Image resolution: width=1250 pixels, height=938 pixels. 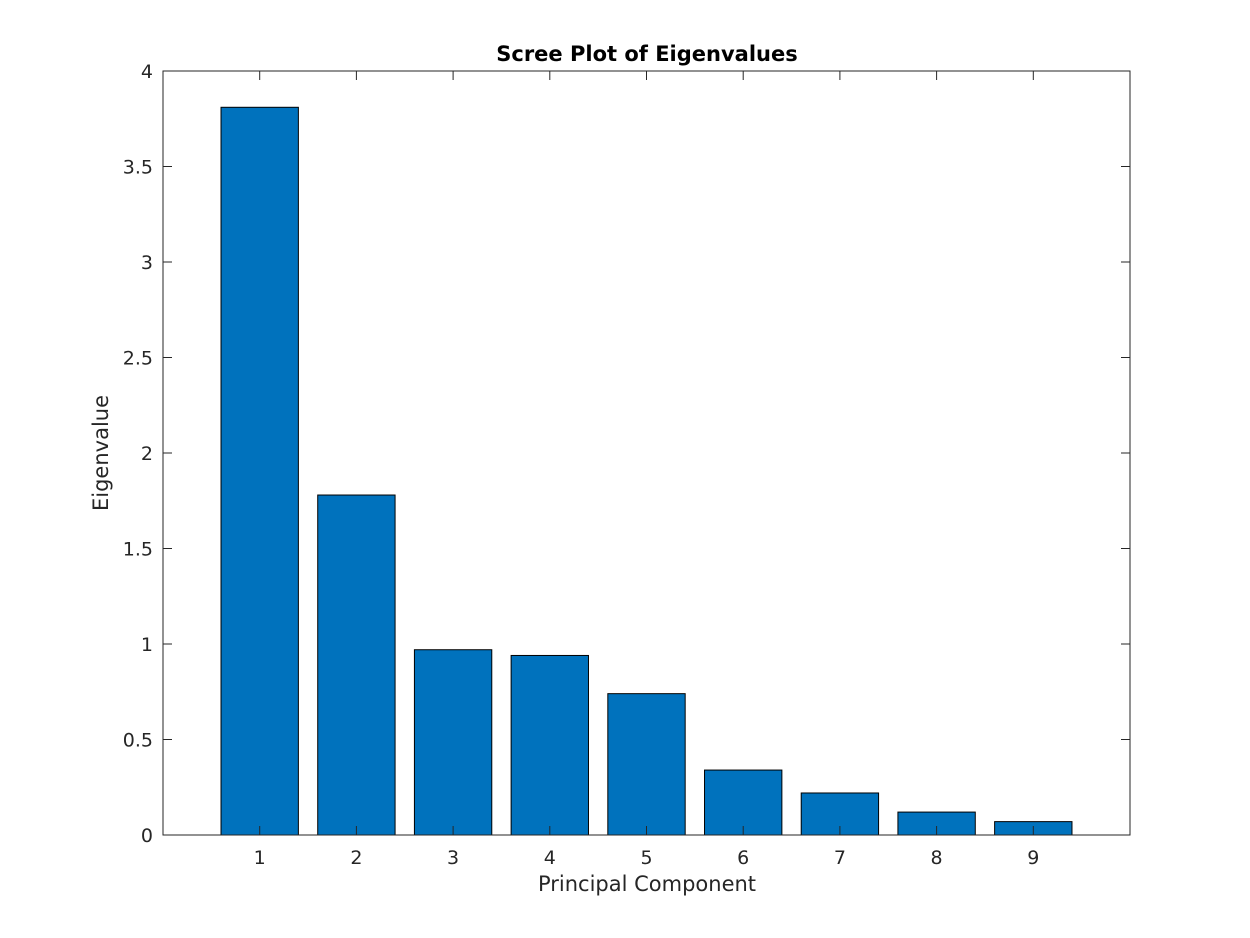 What do you see at coordinates (647, 54) in the screenshot?
I see `chart-title: Scree Plot of Eigenvalues` at bounding box center [647, 54].